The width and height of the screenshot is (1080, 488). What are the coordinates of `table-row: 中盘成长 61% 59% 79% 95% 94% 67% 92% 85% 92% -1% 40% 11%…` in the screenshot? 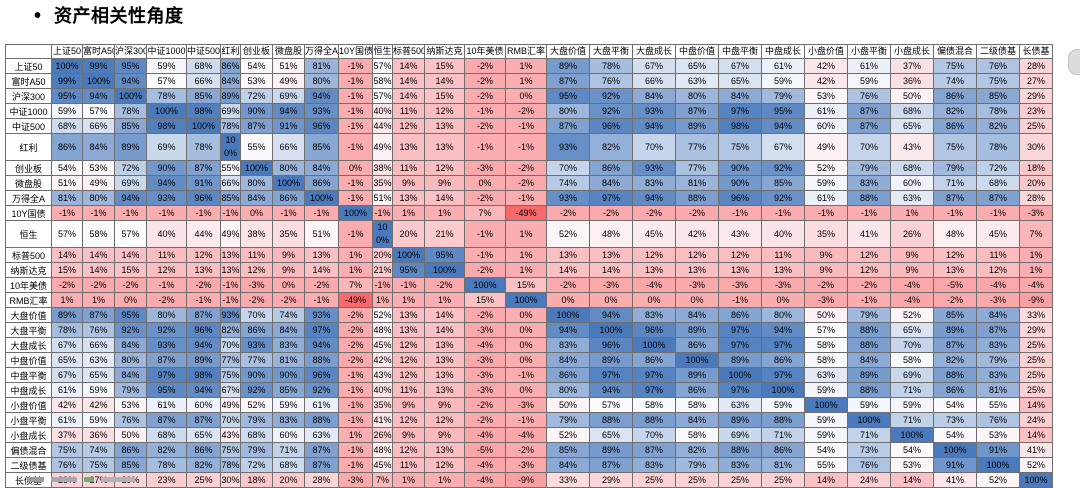 It's located at (529, 390).